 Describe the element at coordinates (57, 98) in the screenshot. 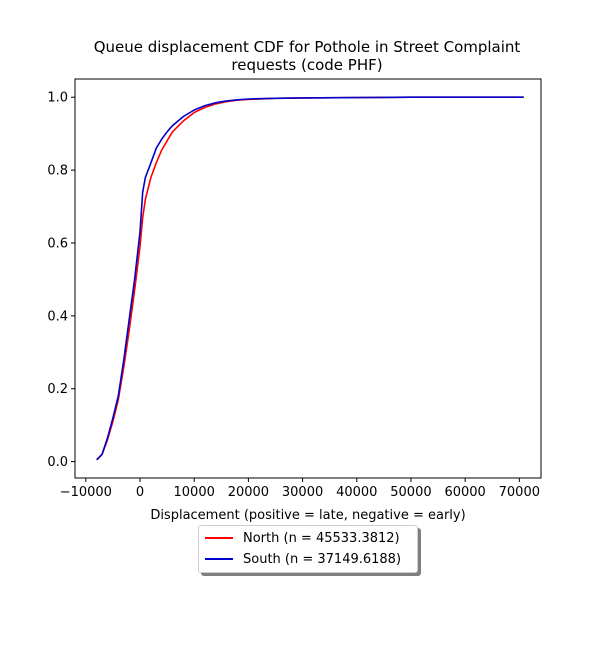

I see `y-tick-label: 1.0` at that location.